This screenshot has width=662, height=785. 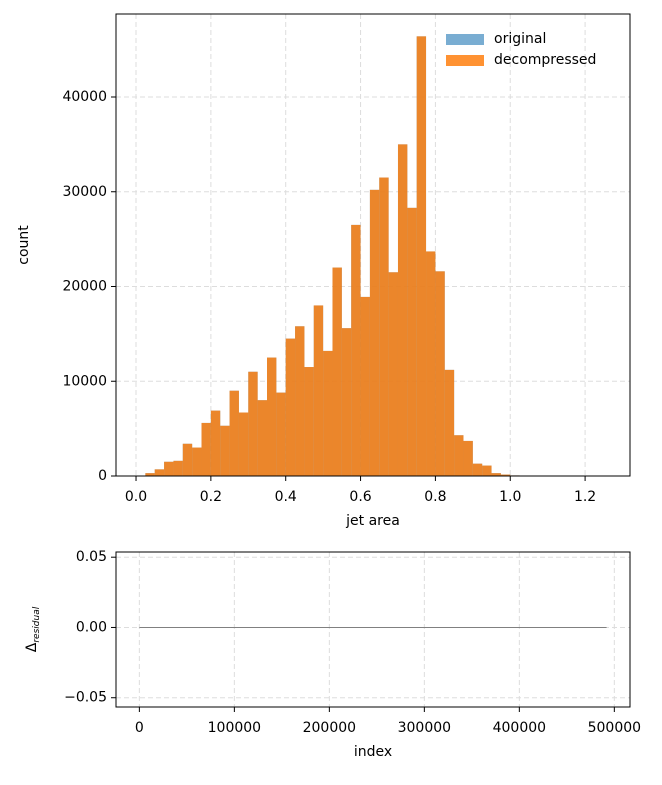 I want to click on legend-label: original, so click(x=520, y=39).